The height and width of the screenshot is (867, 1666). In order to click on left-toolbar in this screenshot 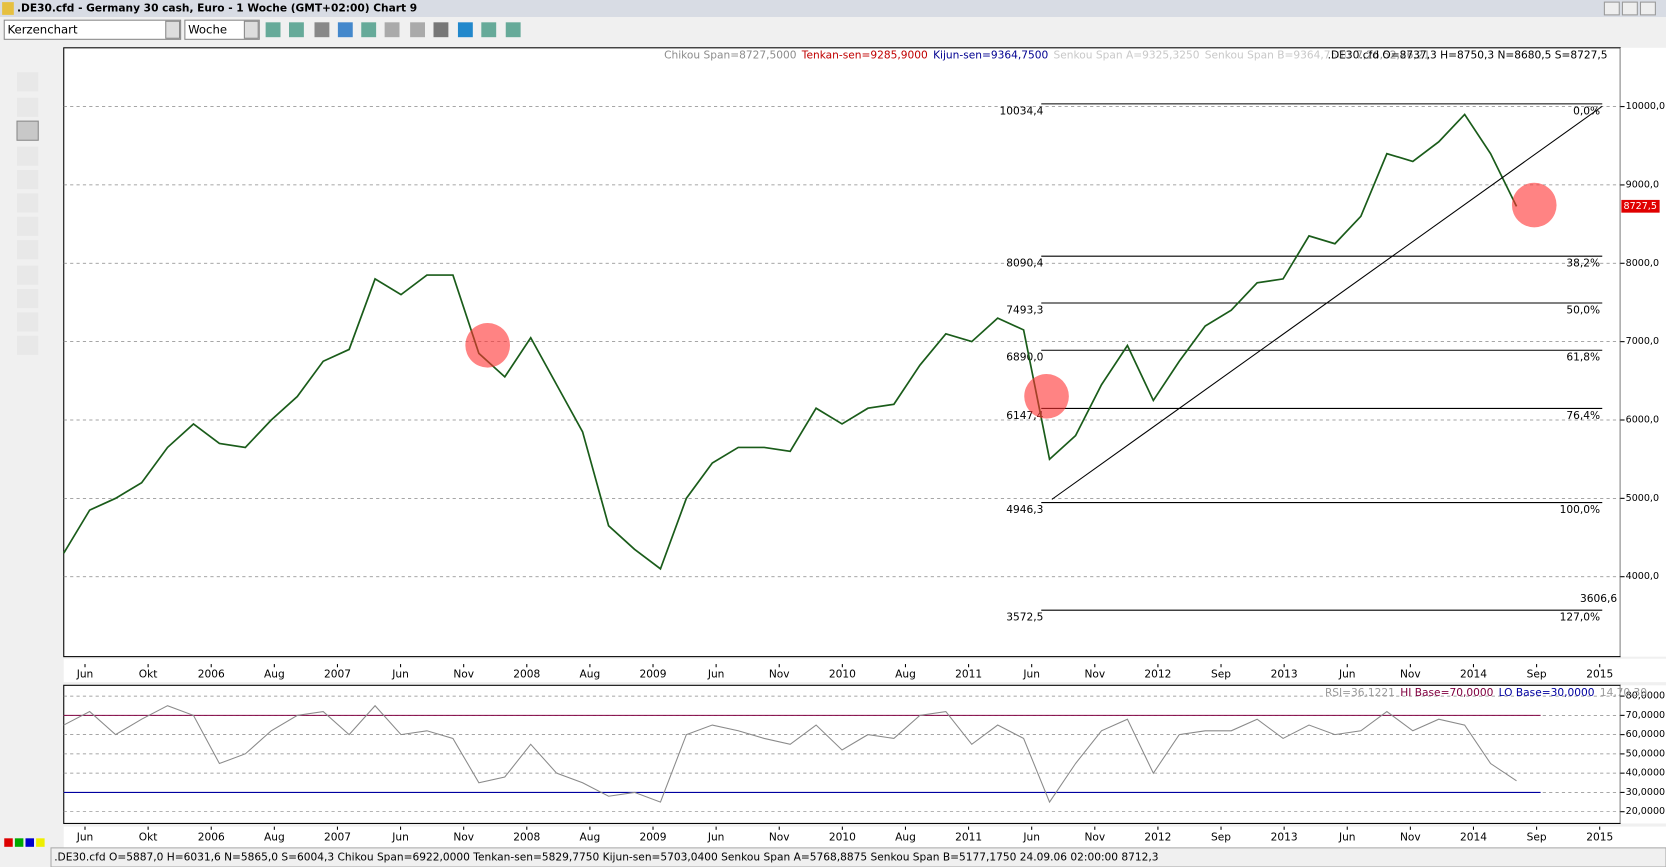, I will do `click(27, 213)`.